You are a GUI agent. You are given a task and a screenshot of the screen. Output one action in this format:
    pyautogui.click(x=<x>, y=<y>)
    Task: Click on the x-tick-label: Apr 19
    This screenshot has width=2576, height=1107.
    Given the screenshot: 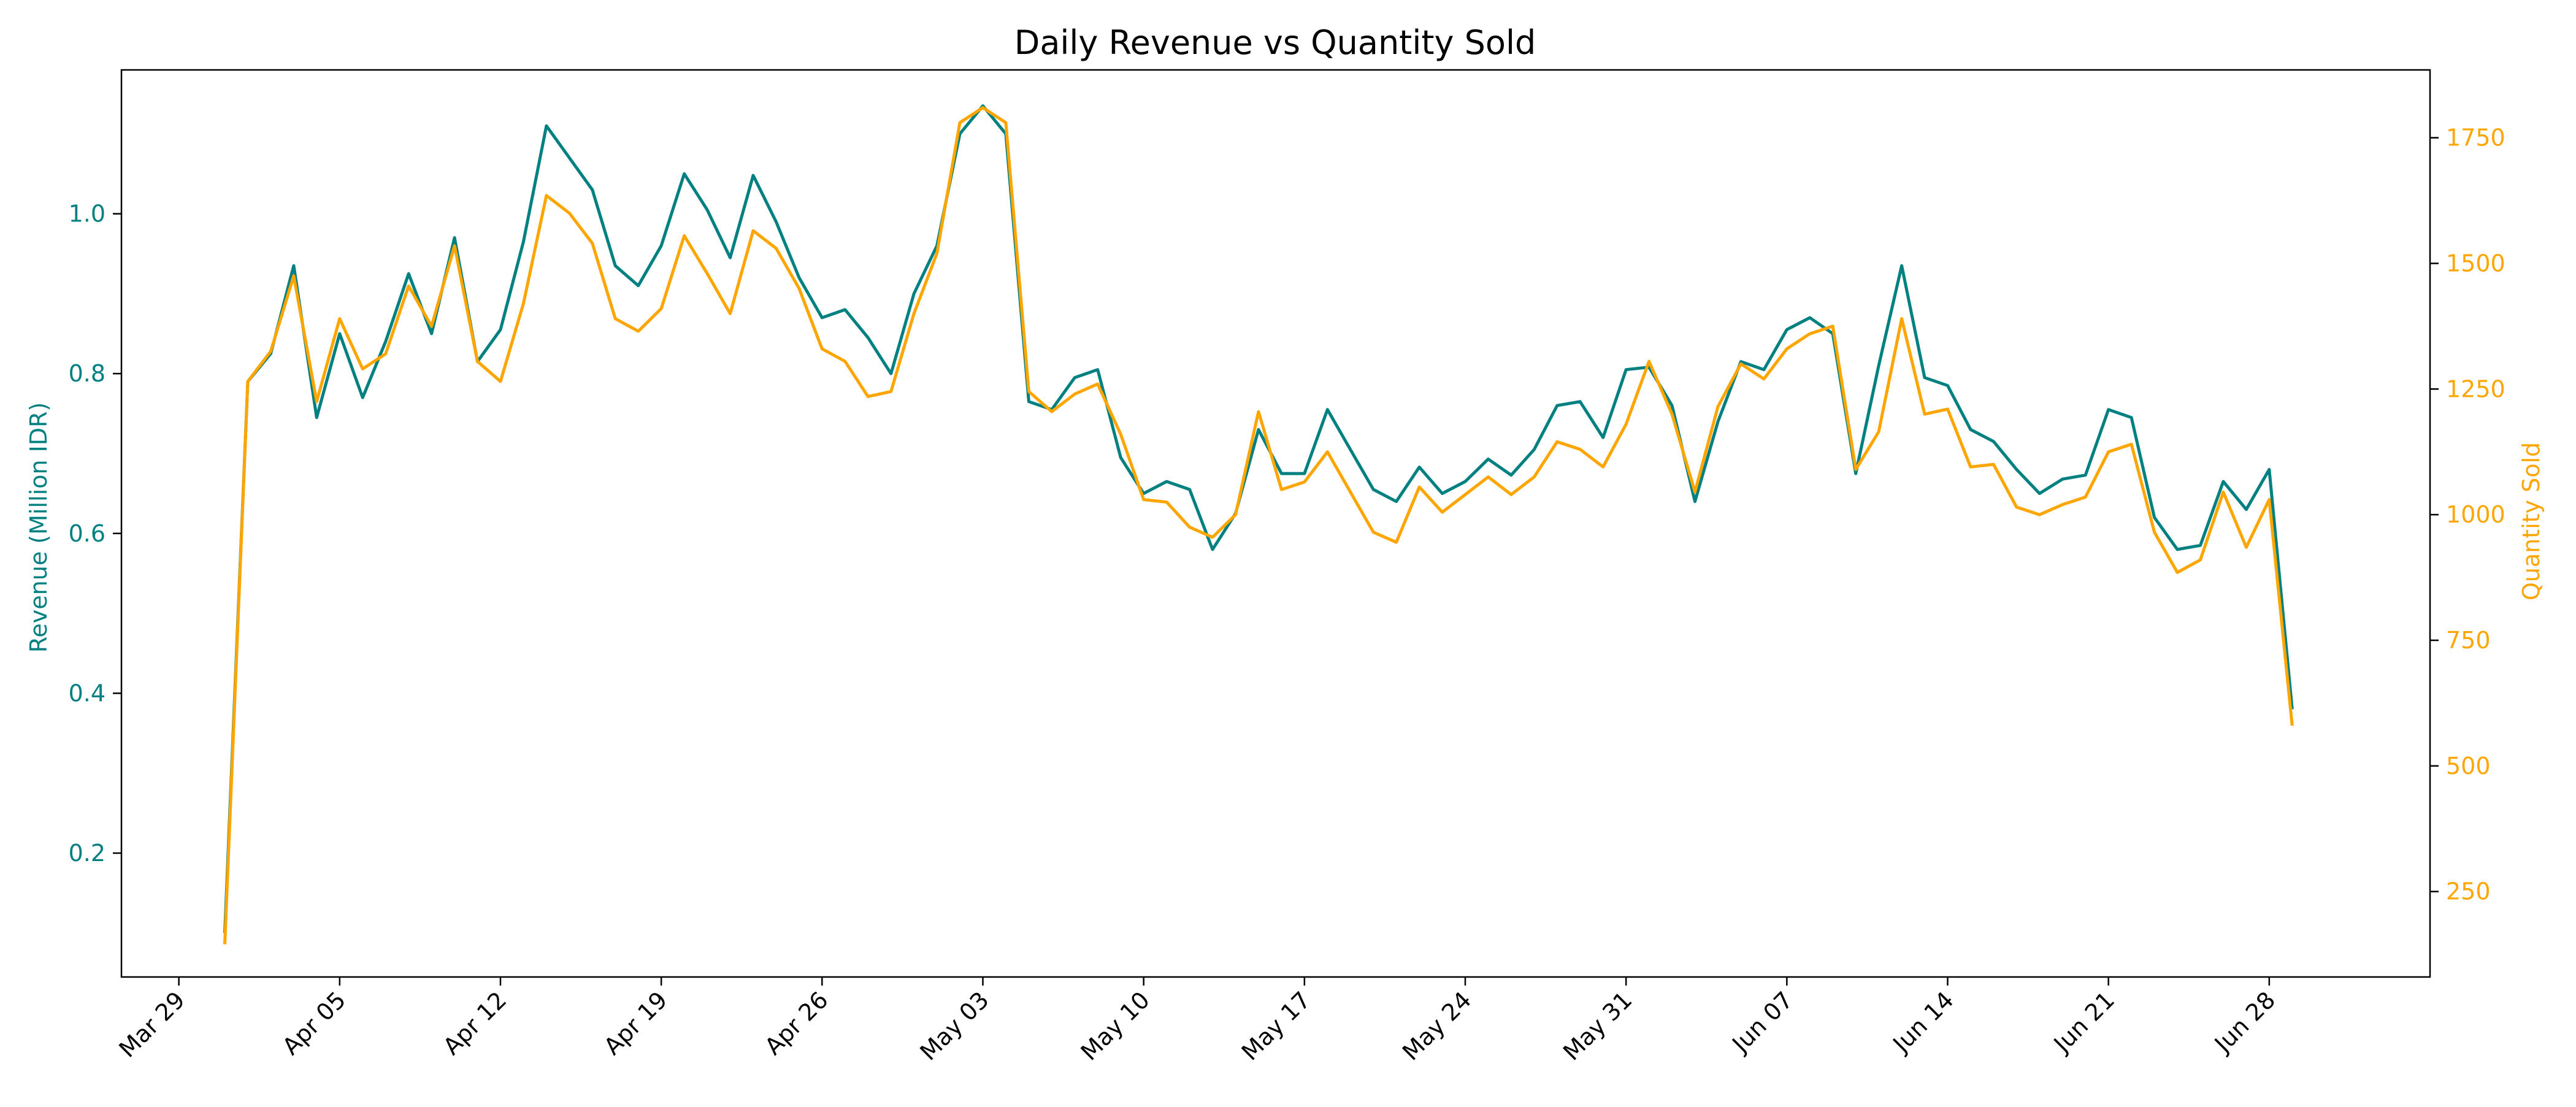 What is the action you would take?
    pyautogui.click(x=635, y=1023)
    